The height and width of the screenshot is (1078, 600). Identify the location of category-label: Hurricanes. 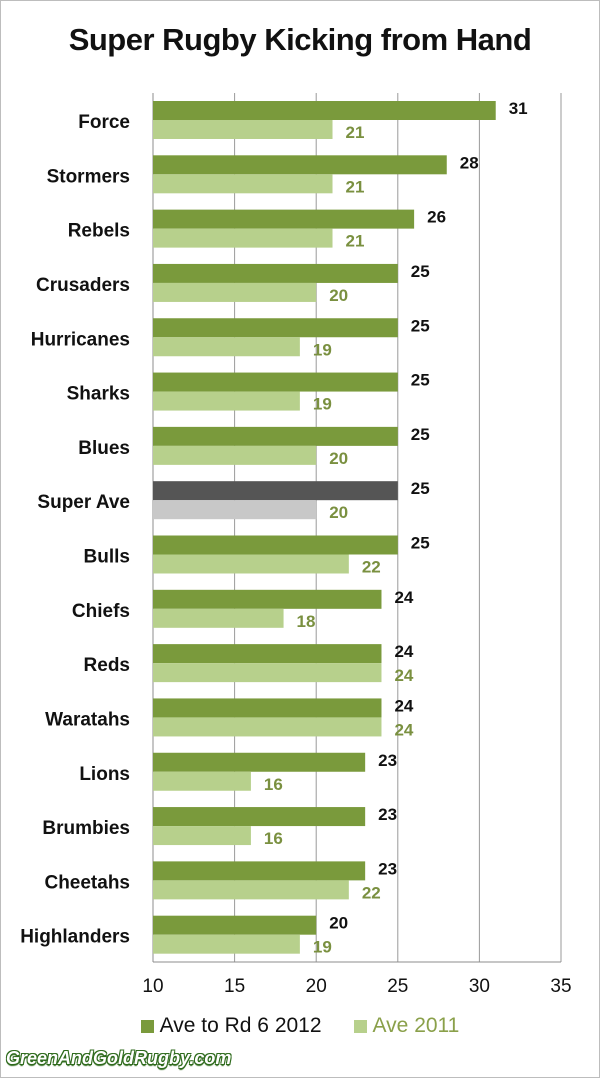
(80, 339).